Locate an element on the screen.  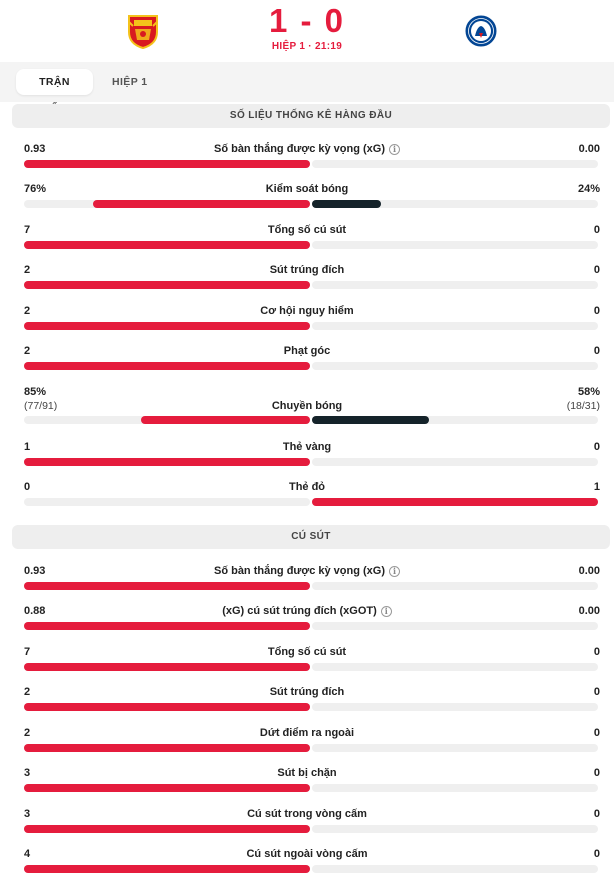
stat-label-text: Sút trúng đích is located at coordinates (307, 270).